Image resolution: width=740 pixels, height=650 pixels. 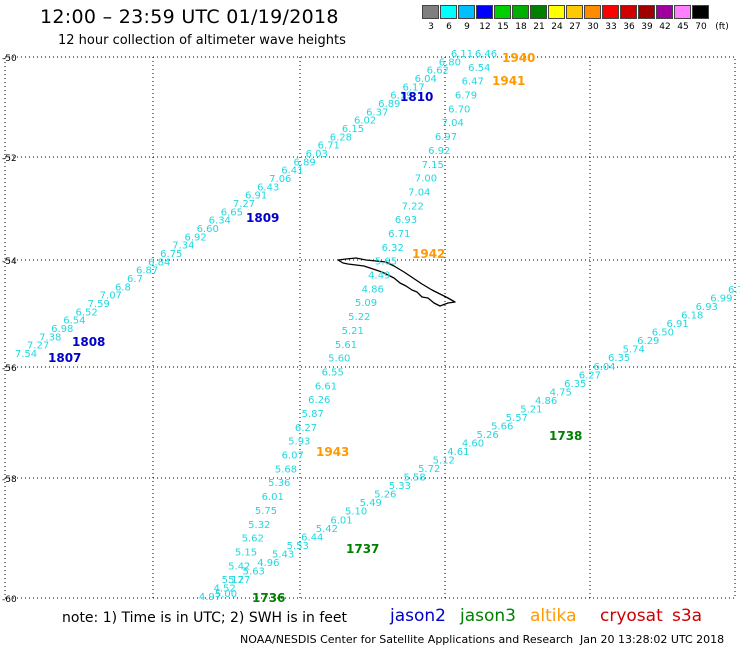 I want to click on wave-height-value: 6.34, so click(x=220, y=221).